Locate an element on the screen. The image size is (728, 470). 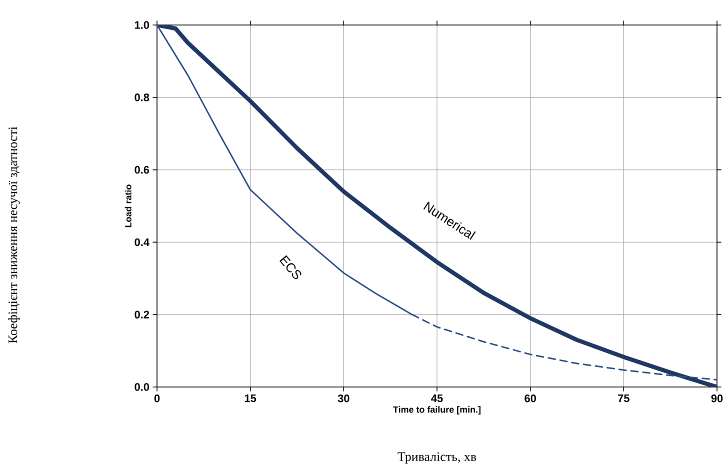
x-tick-label: 30 is located at coordinates (344, 398).